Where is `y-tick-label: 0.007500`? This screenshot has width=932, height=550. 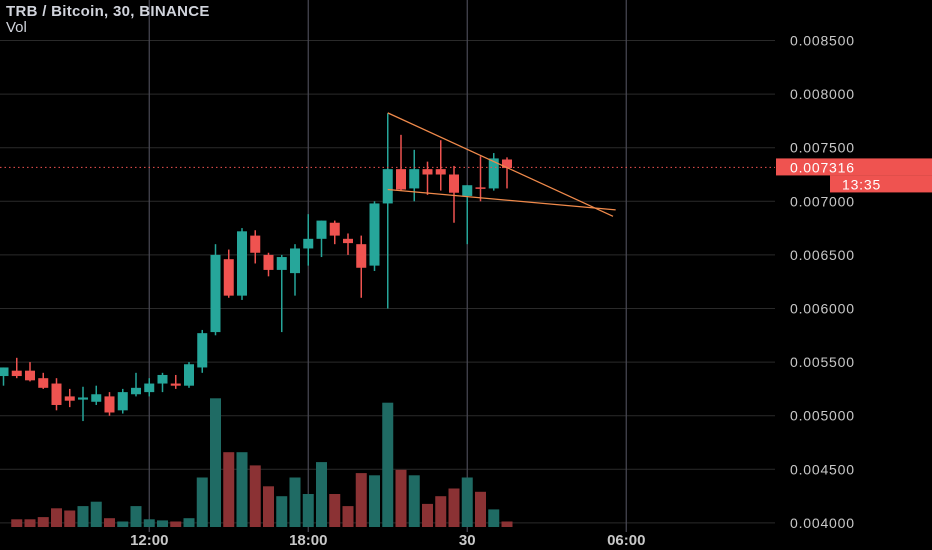
y-tick-label: 0.007500 is located at coordinates (822, 148).